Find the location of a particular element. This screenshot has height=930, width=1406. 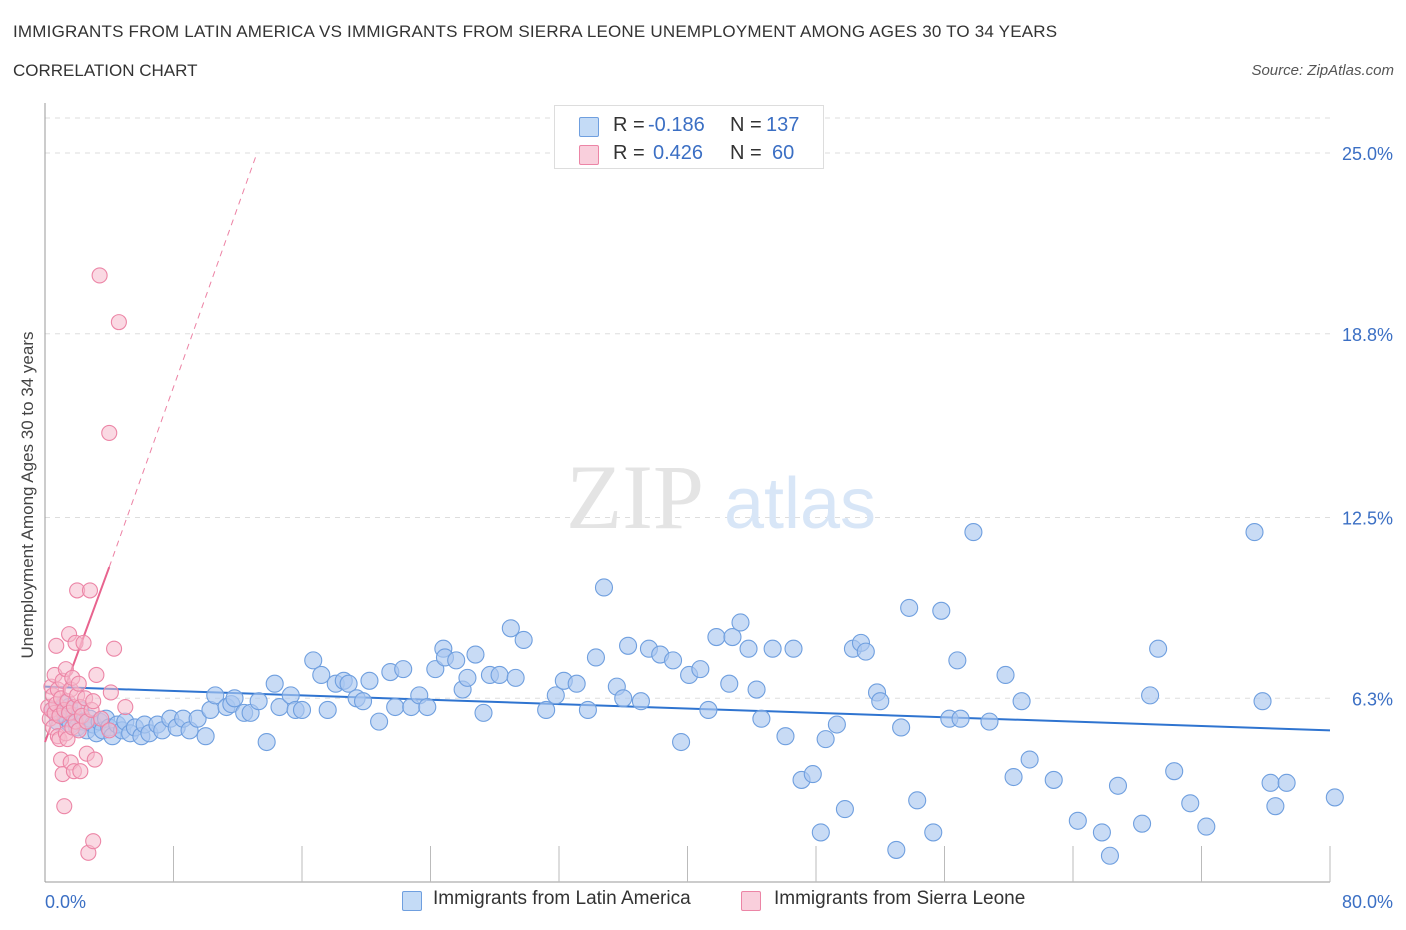

source-label: Source: ZipAtlas.com is located at coordinates (1322, 70).